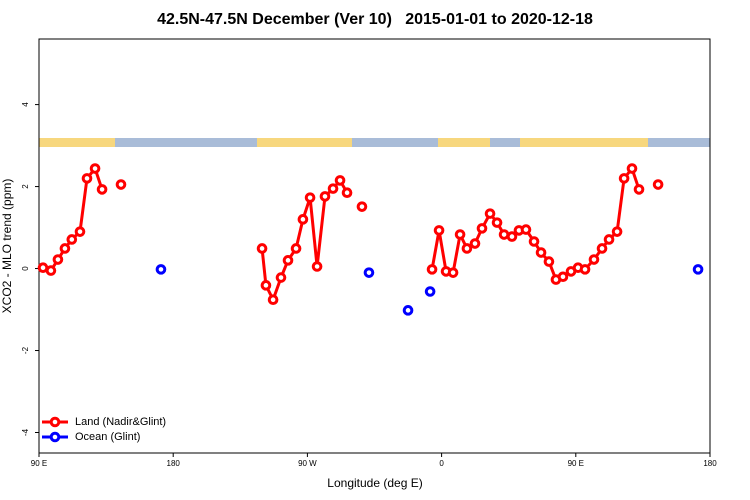 The height and width of the screenshot is (500, 750). I want to click on ocean-band, so click(374, 142).